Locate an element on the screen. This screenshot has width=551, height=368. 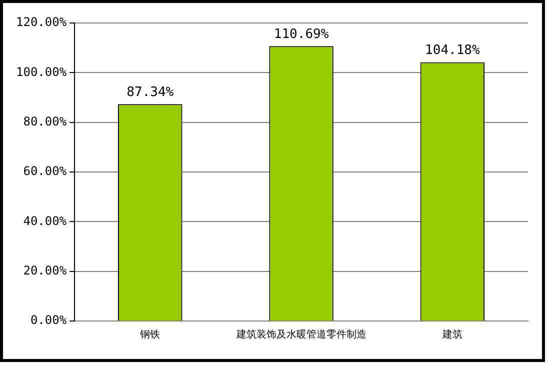
data-label: 110.69% is located at coordinates (301, 34).